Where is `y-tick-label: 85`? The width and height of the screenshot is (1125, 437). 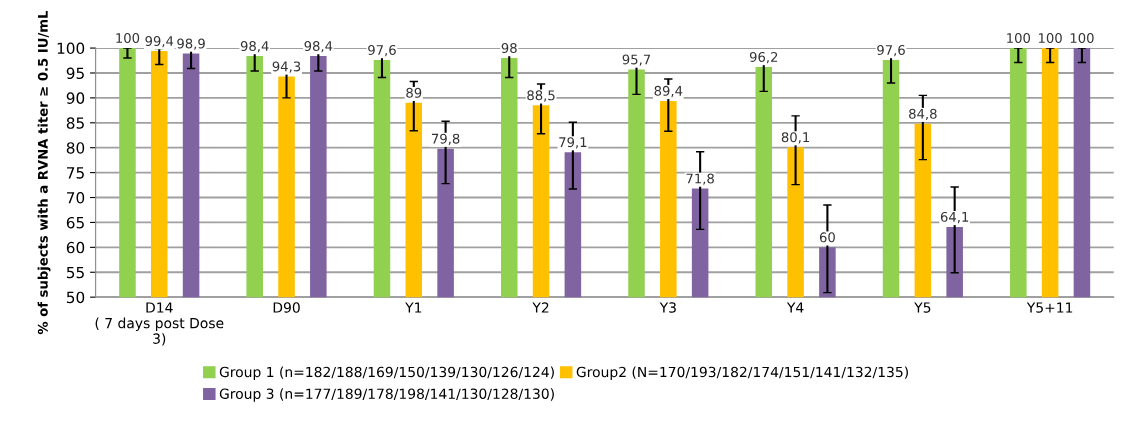 y-tick-label: 85 is located at coordinates (75, 123).